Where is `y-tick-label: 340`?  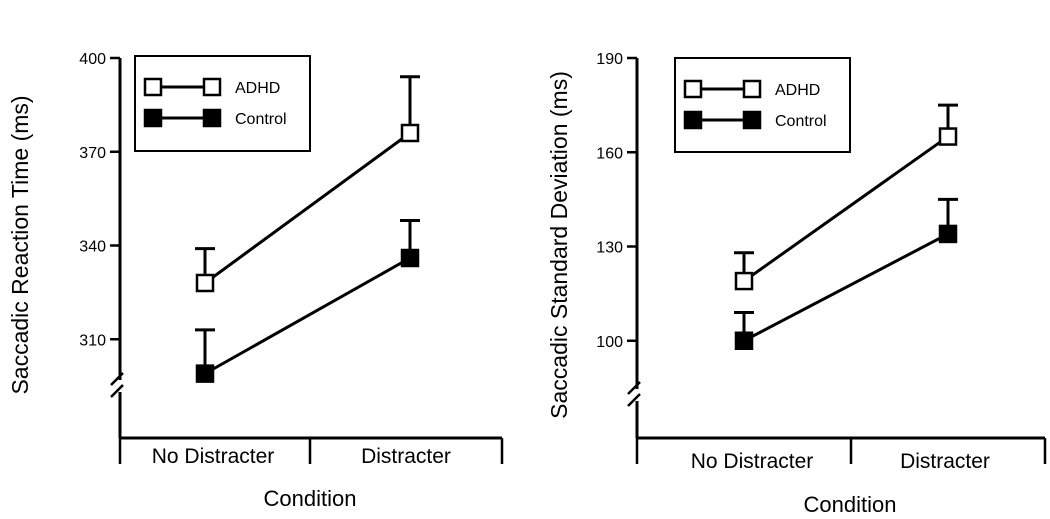 y-tick-label: 340 is located at coordinates (92, 247).